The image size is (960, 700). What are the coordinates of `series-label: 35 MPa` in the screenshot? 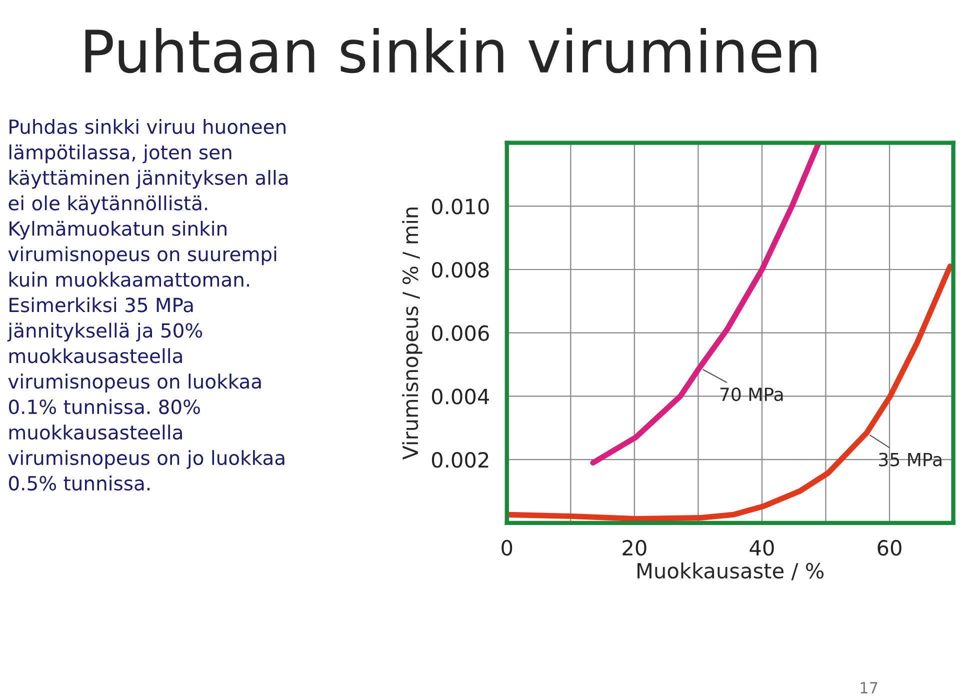 It's located at (910, 459).